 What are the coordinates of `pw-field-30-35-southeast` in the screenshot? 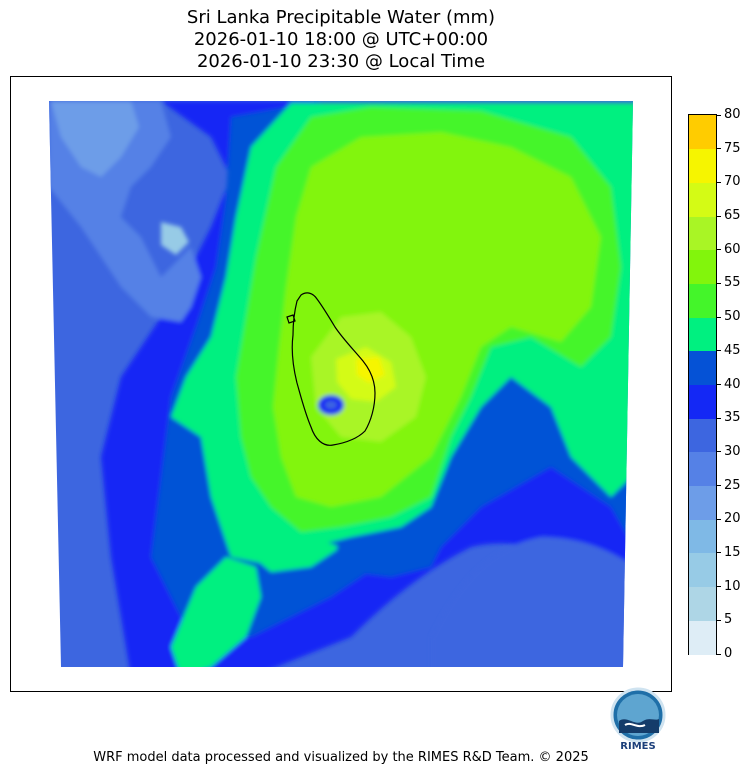 It's located at (532, 602).